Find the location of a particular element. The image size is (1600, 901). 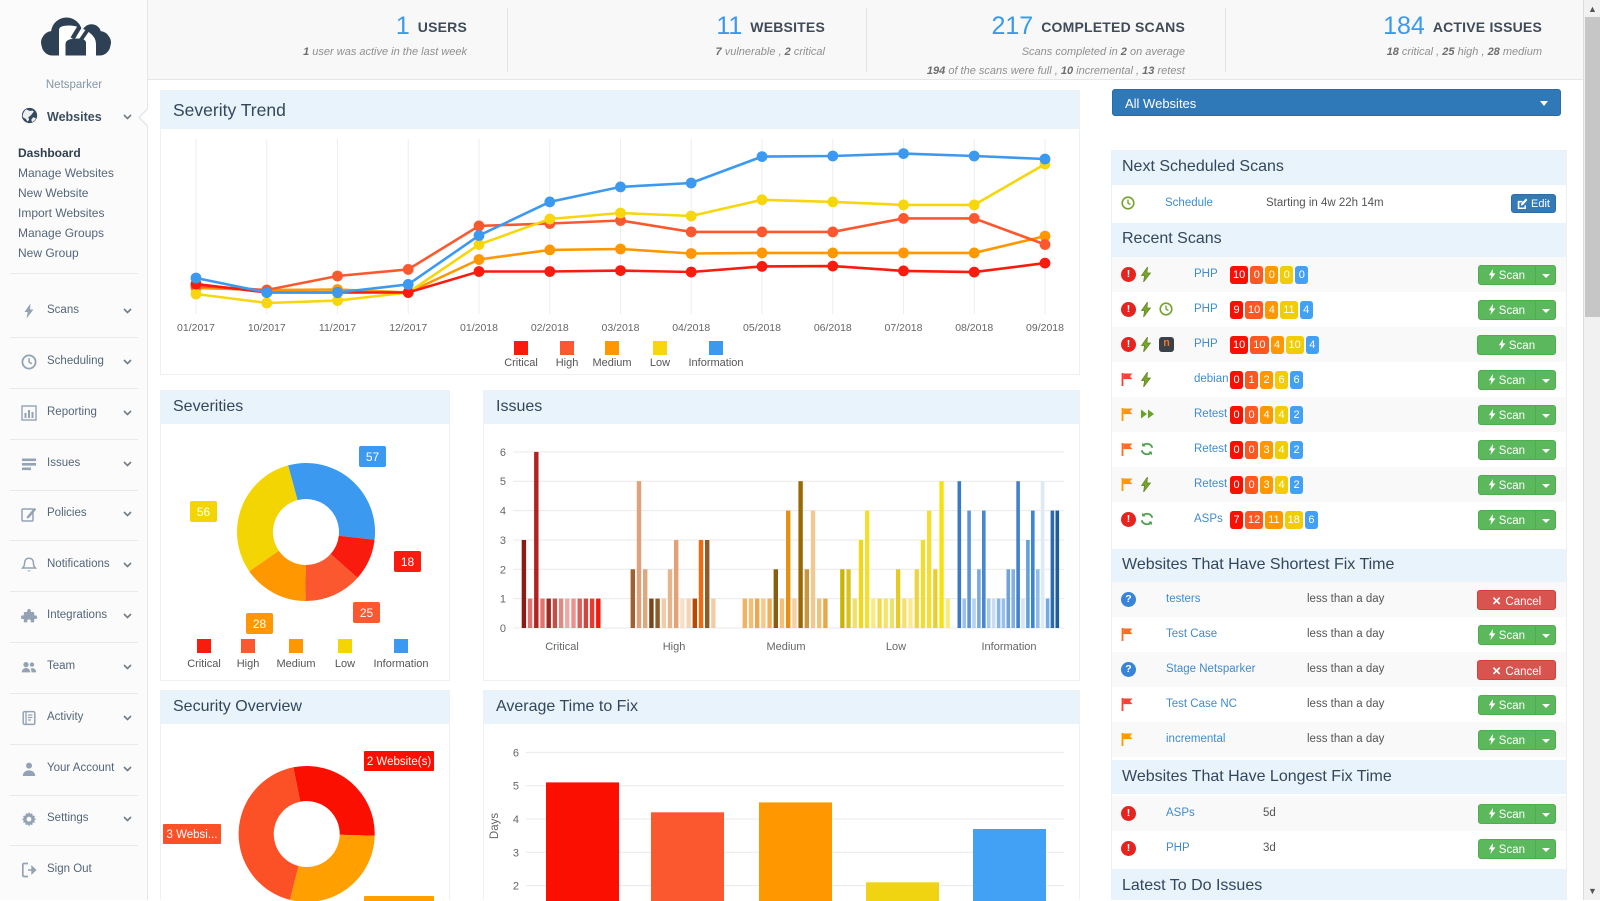

svg-text: 04/2018 is located at coordinates (691, 328).